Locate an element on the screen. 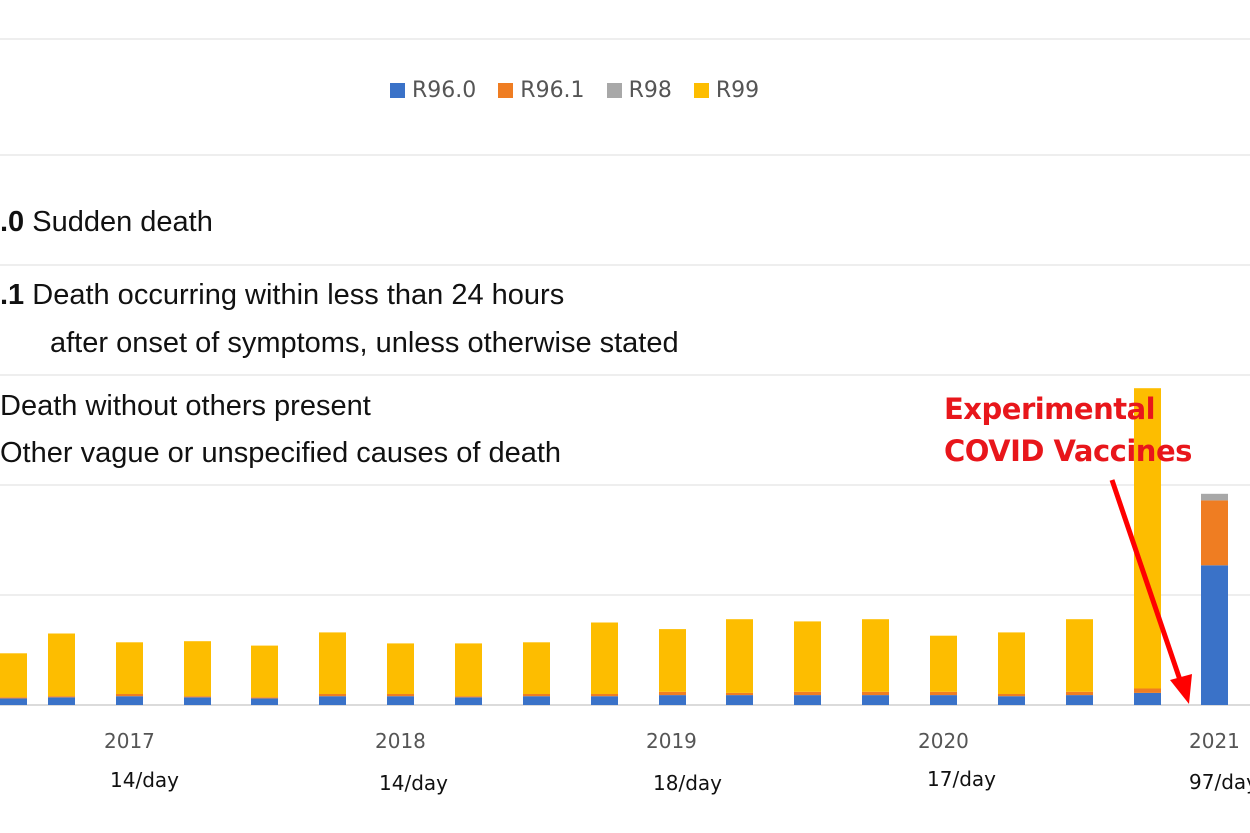 The image size is (1250, 833). arrow-shaft is located at coordinates (1146, 580).